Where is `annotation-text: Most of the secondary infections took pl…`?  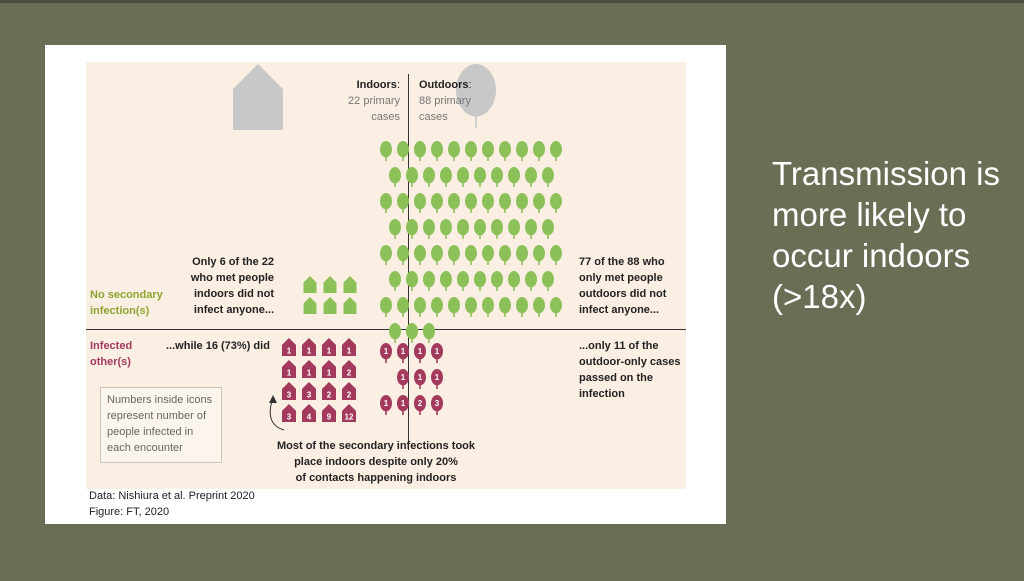
annotation-text: Most of the secondary infections took pl… is located at coordinates (376, 462).